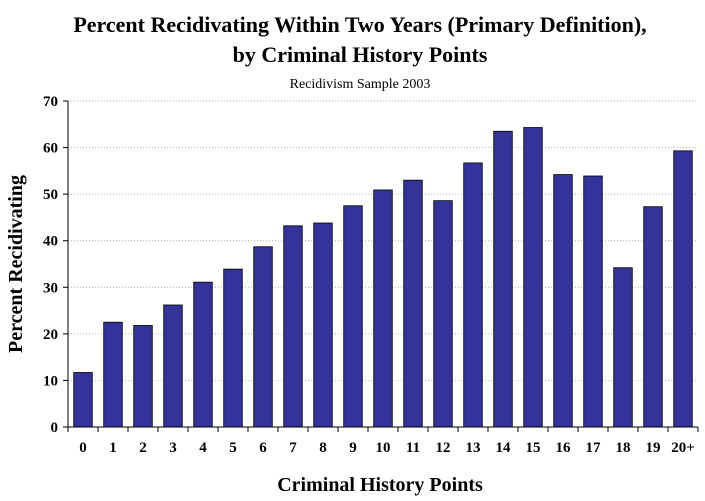 The image size is (705, 501). What do you see at coordinates (360, 54) in the screenshot?
I see `chart-title-line-2: by Criminal History Points` at bounding box center [360, 54].